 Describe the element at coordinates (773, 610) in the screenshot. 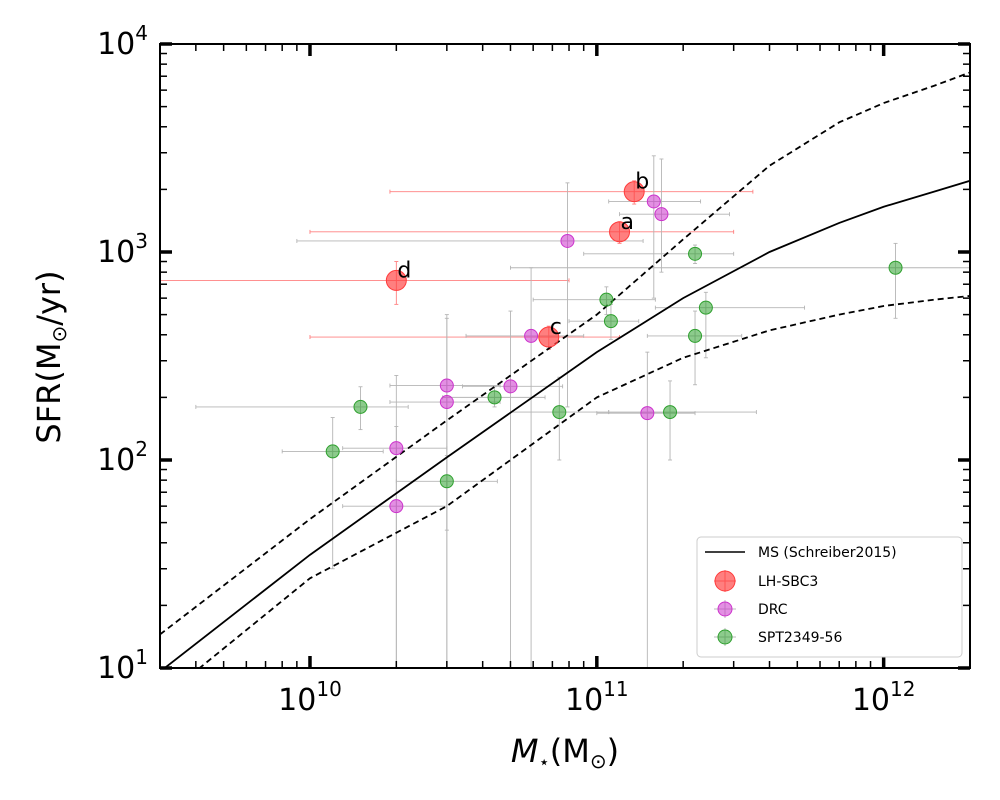

I see `legend-drc-label: DRC` at that location.